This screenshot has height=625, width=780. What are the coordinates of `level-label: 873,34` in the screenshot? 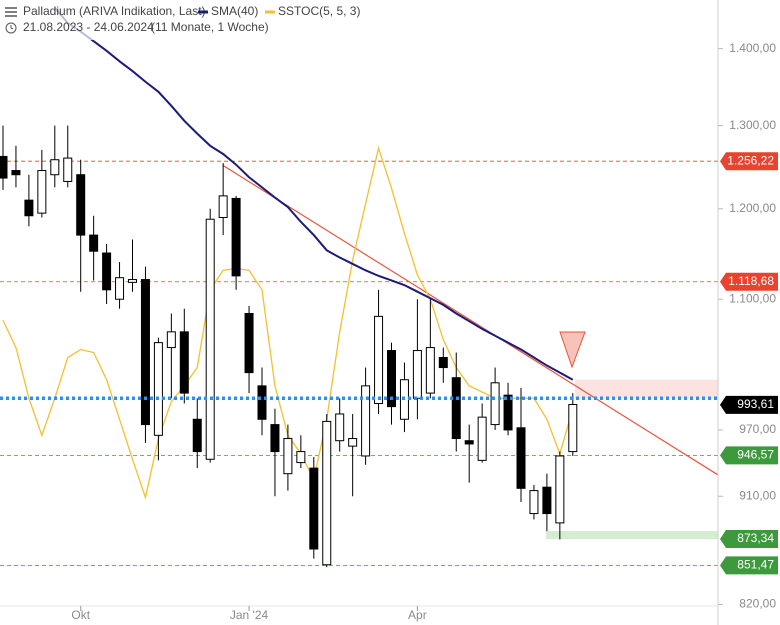 It's located at (755, 538).